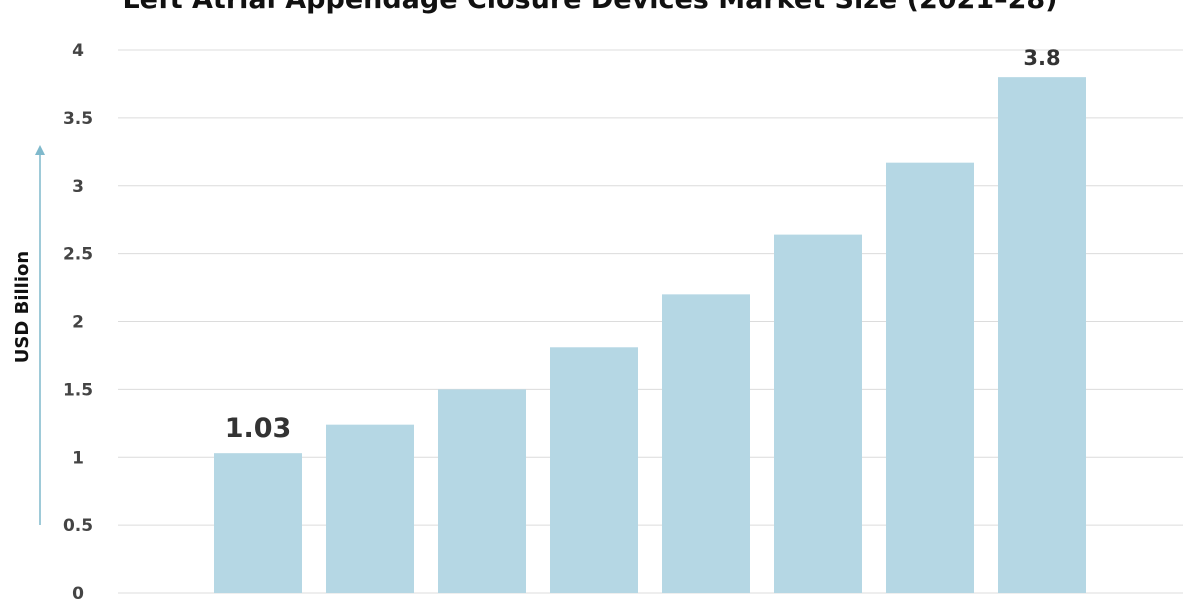 This screenshot has width=1200, height=600. Describe the element at coordinates (482, 491) in the screenshot. I see `bar-2023` at that location.